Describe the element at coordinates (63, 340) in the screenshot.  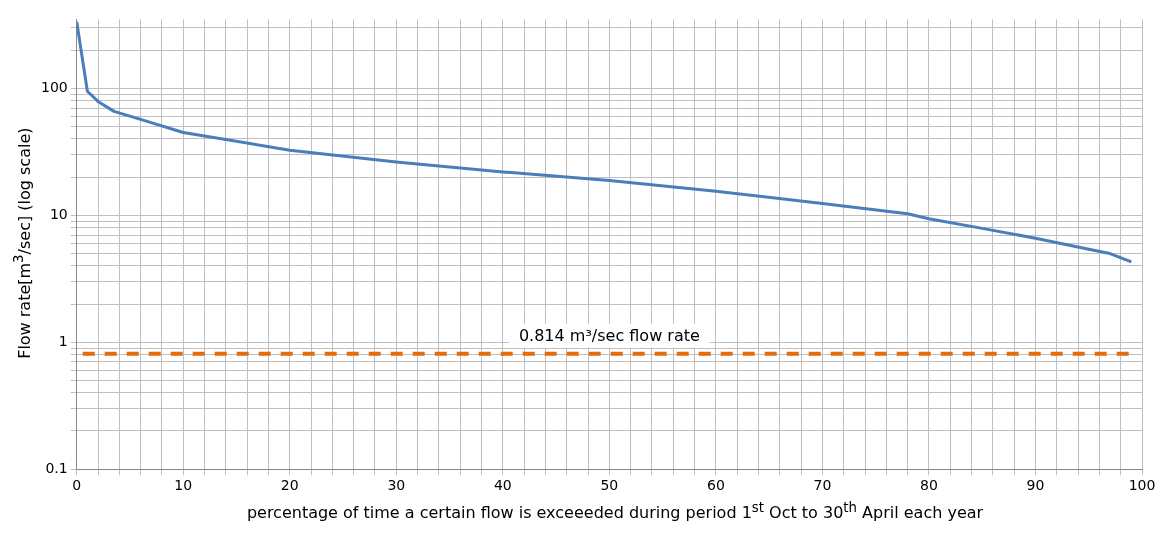
I see `y-tick-label: 1` at that location.